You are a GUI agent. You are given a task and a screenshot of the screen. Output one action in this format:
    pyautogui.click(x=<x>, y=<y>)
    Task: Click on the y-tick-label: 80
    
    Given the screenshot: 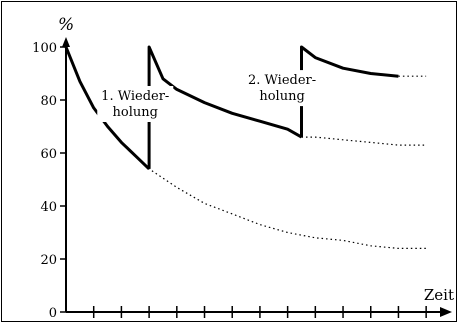 What is the action you would take?
    pyautogui.click(x=48, y=101)
    